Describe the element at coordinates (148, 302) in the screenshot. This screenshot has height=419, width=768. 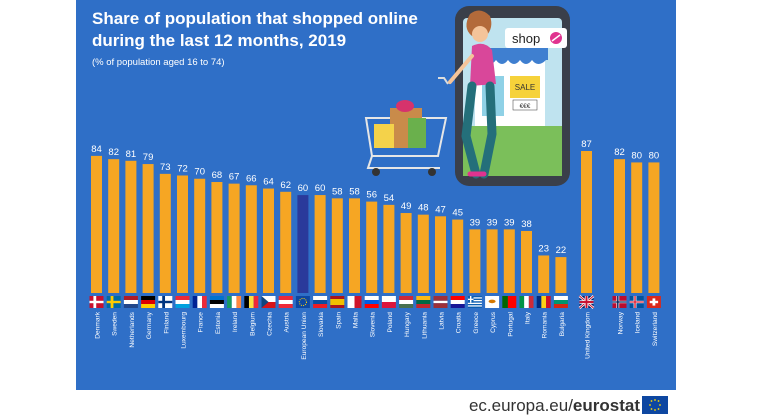
I see `germany-flag-icon` at that location.